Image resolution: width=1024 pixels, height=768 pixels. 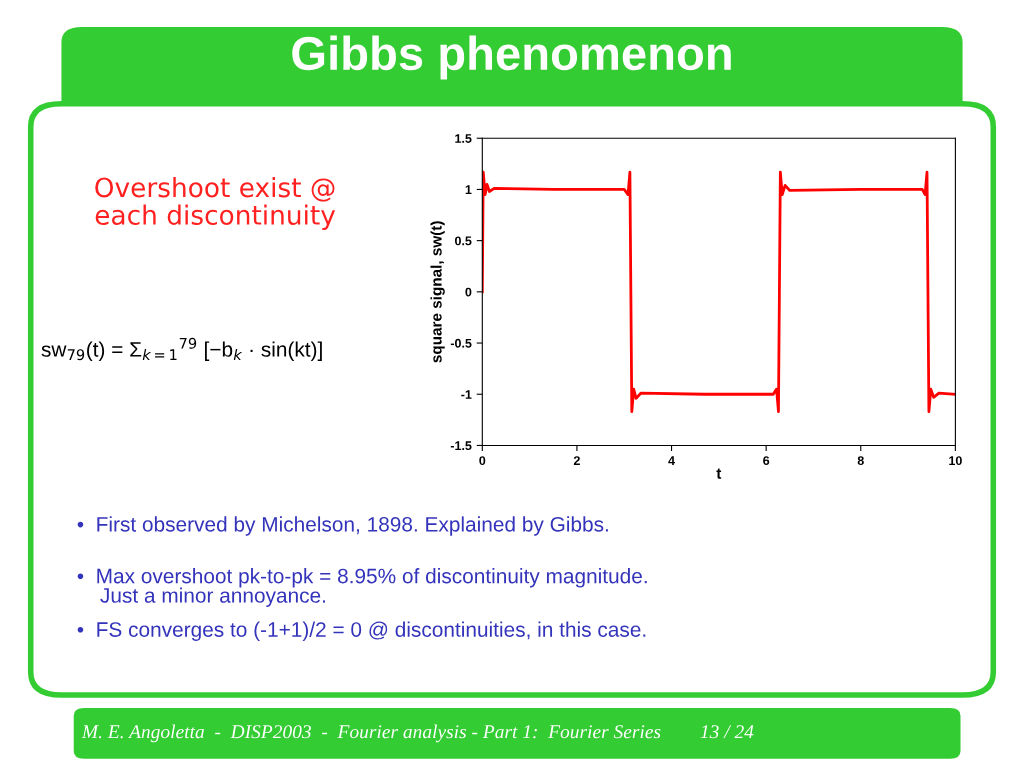 What do you see at coordinates (955, 461) in the screenshot?
I see `x-tick-label: 10` at bounding box center [955, 461].